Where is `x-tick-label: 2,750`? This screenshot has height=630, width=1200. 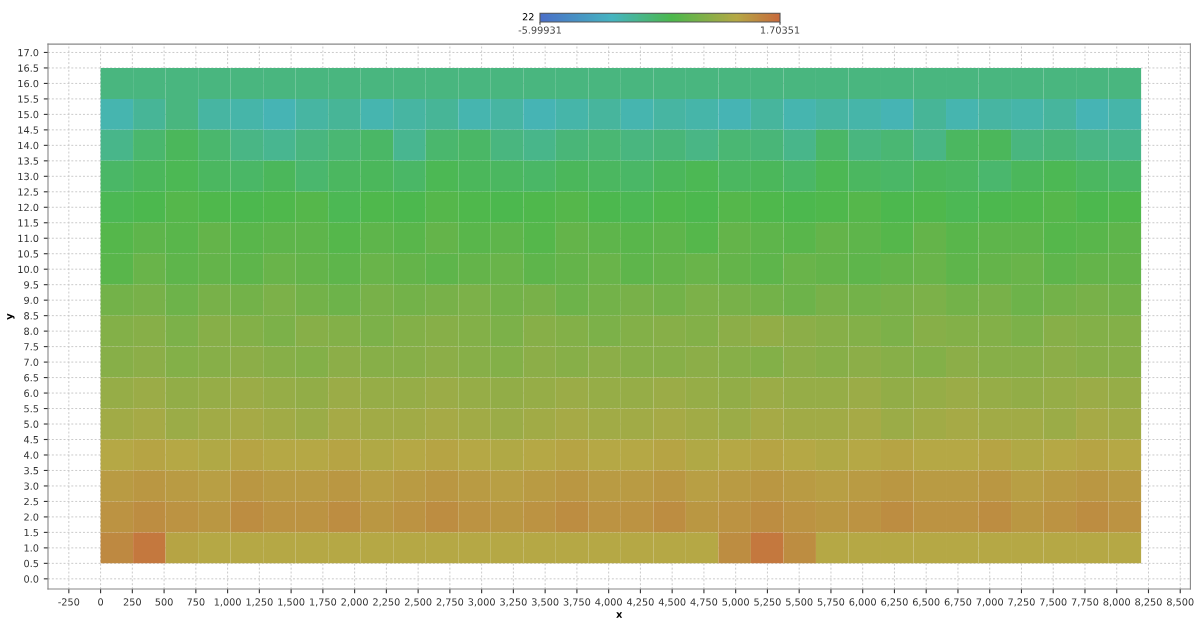
x-tick-label: 2,750 is located at coordinates (450, 602).